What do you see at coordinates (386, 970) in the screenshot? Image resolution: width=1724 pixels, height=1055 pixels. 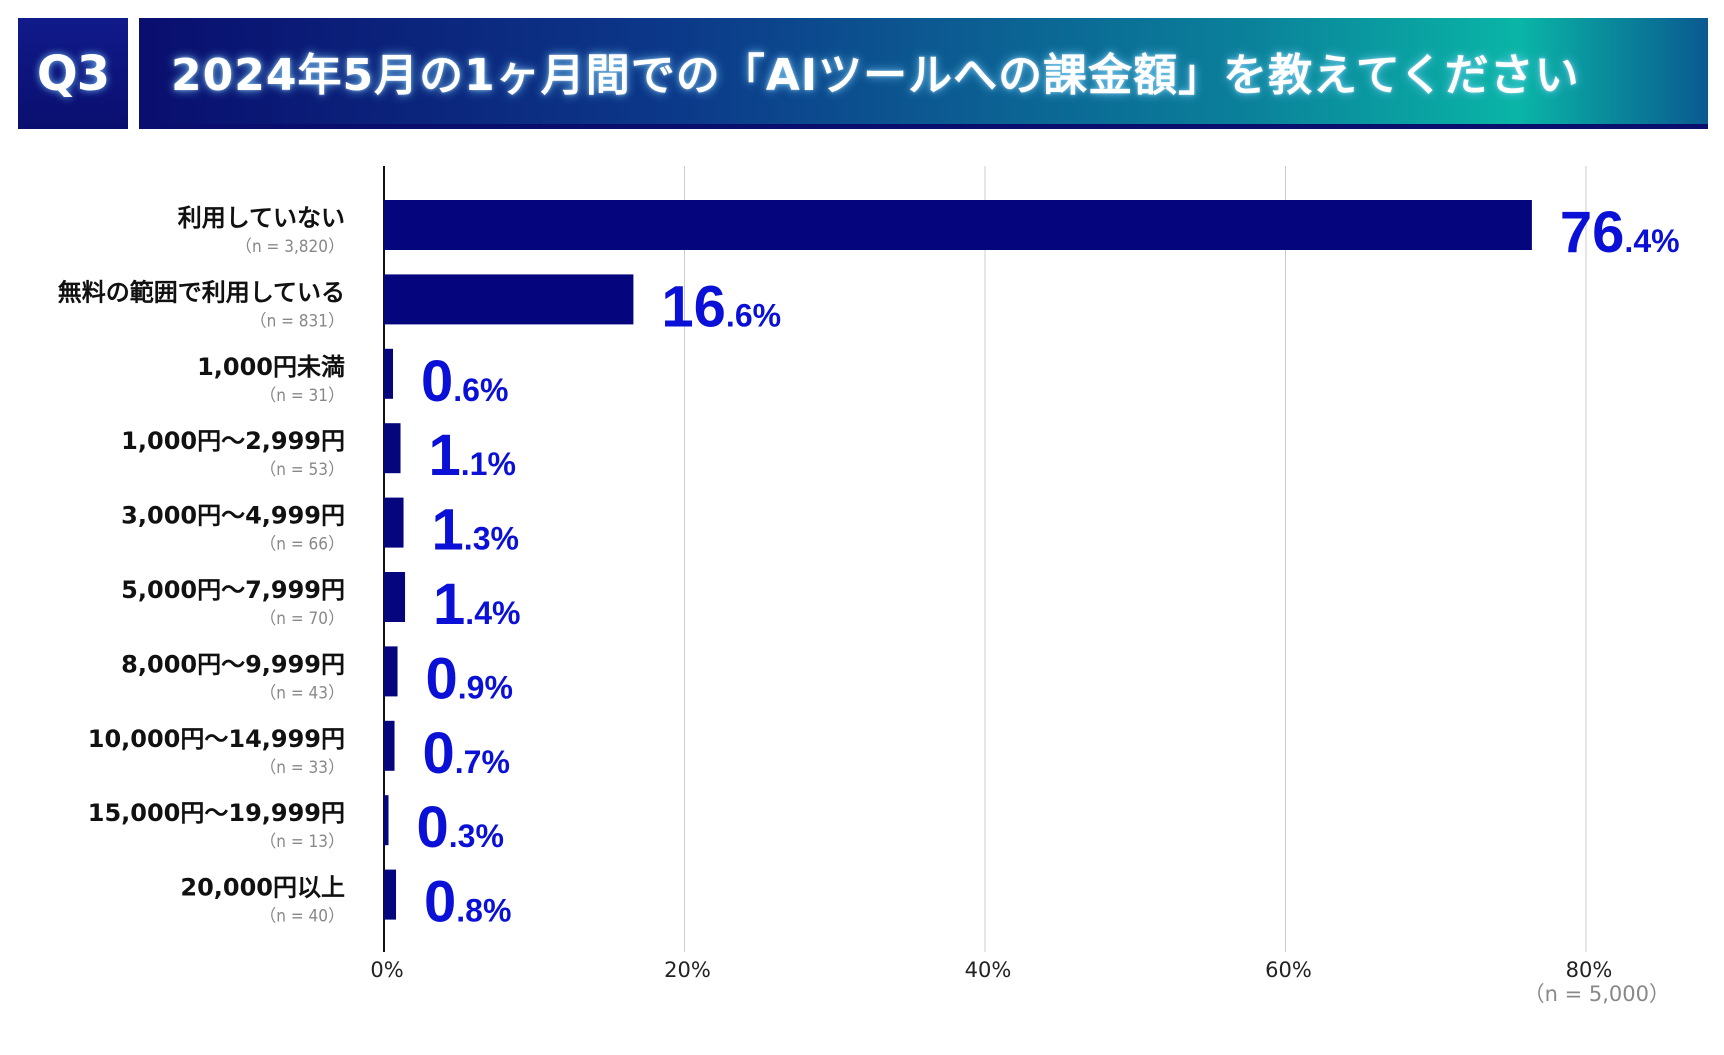 I see `x-tick-label: 0%` at bounding box center [386, 970].